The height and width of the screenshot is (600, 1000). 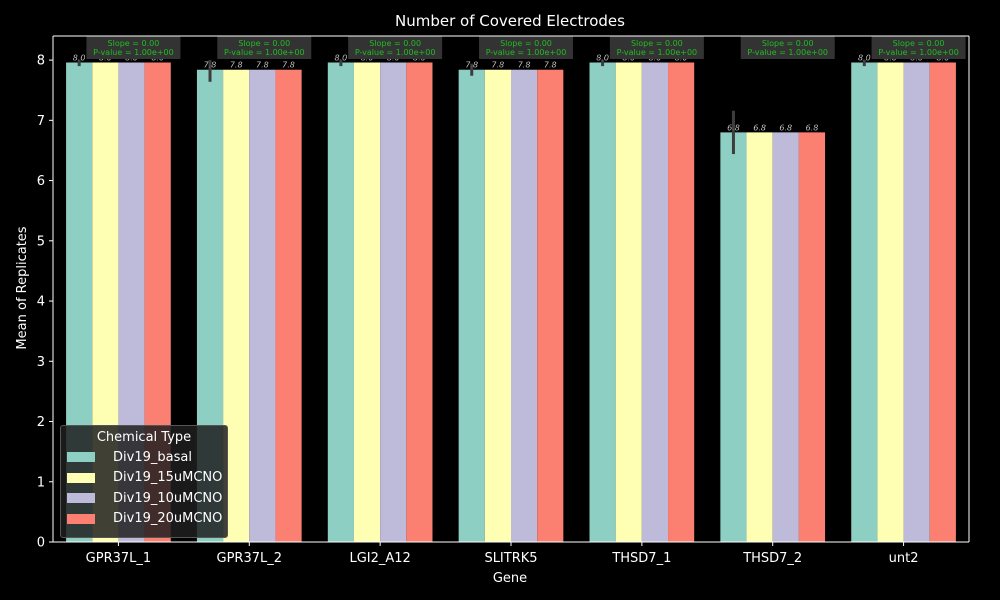 What do you see at coordinates (41, 241) in the screenshot?
I see `y-tick-label: 5` at bounding box center [41, 241].